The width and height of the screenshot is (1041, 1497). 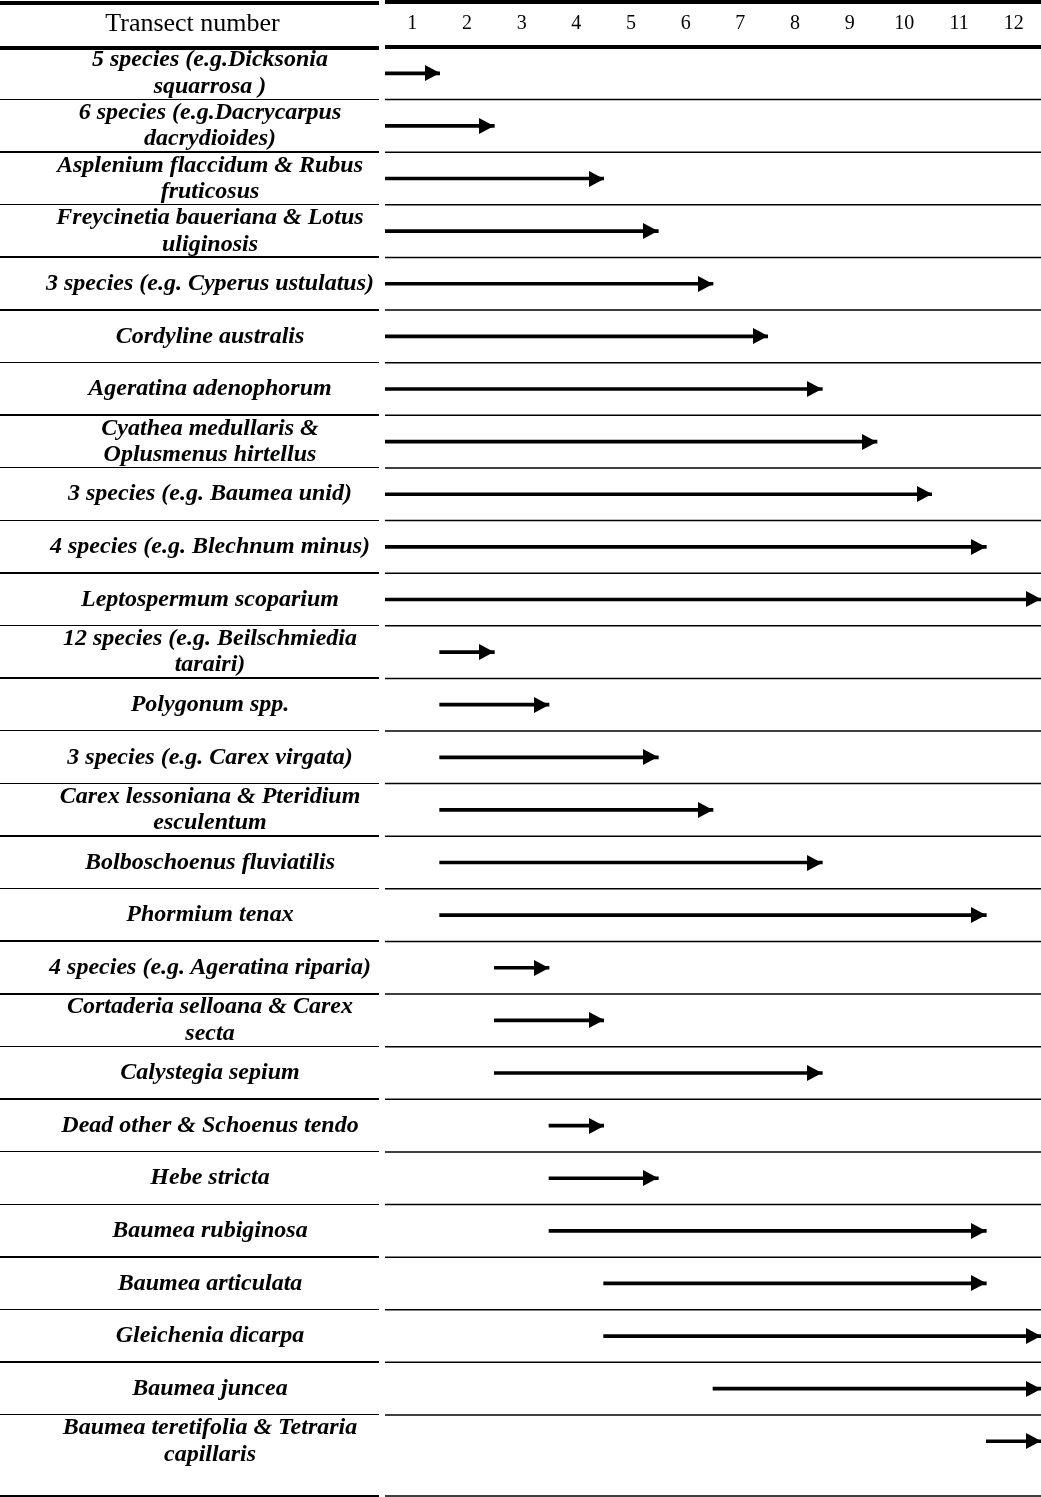 I want to click on x-tick-label: 9, so click(x=849, y=22).